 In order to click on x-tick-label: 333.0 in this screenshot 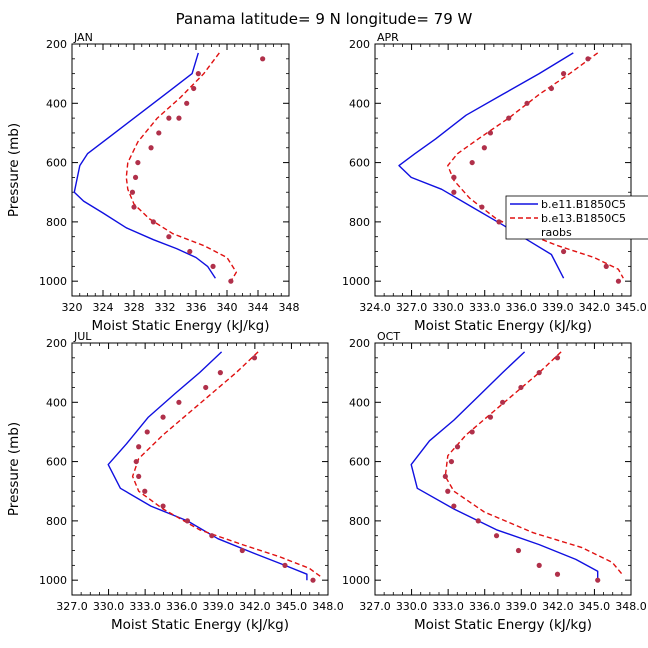, I will do `click(145, 606)`.